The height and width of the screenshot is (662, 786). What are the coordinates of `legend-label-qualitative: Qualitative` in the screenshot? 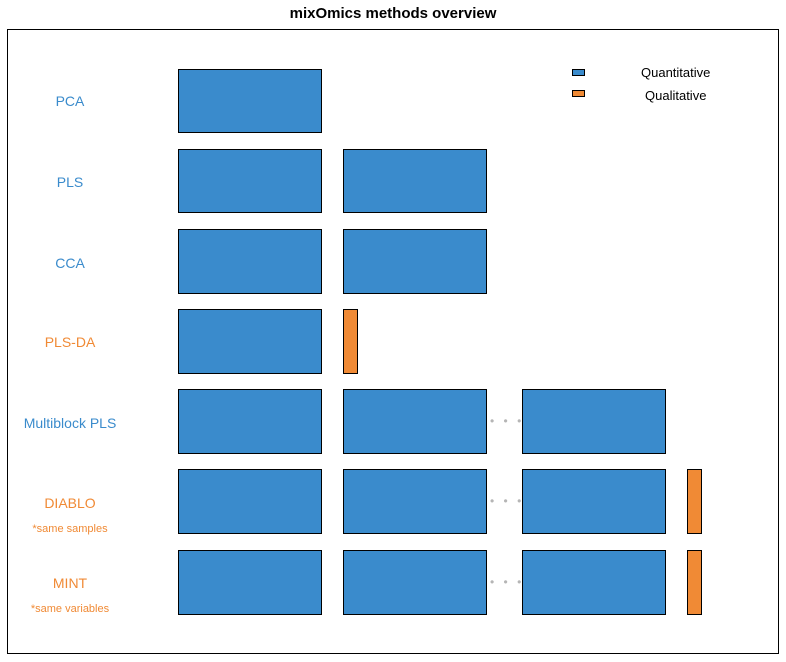 It's located at (676, 95).